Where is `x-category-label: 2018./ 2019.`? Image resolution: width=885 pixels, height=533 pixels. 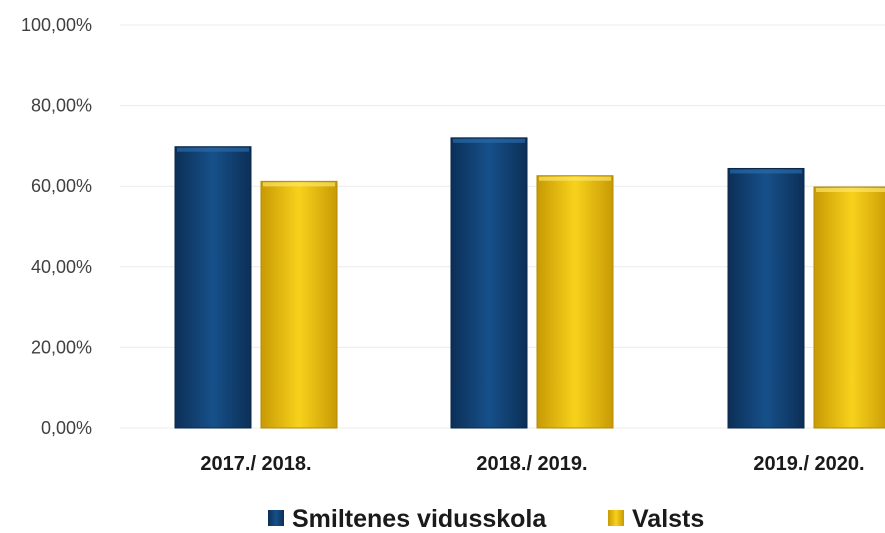
x-category-label: 2018./ 2019. is located at coordinates (531, 464).